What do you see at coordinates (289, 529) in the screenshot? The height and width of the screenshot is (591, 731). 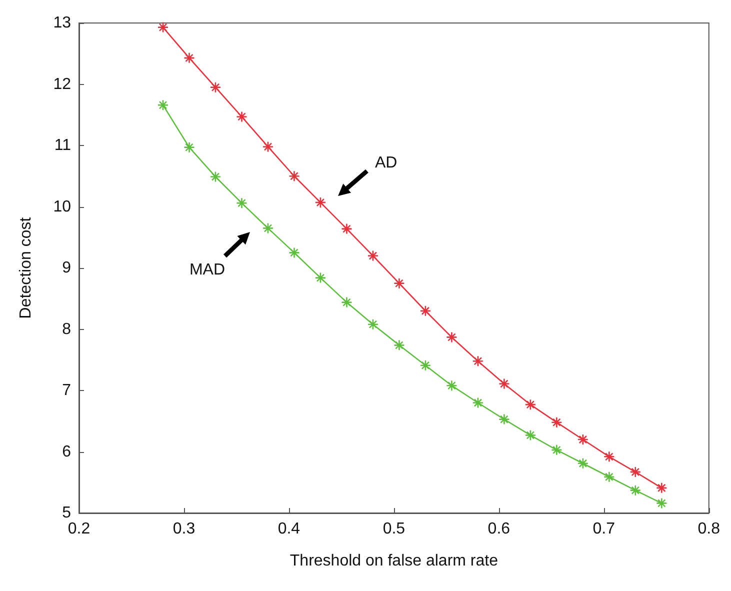 I see `x-tick-label: 0.4` at bounding box center [289, 529].